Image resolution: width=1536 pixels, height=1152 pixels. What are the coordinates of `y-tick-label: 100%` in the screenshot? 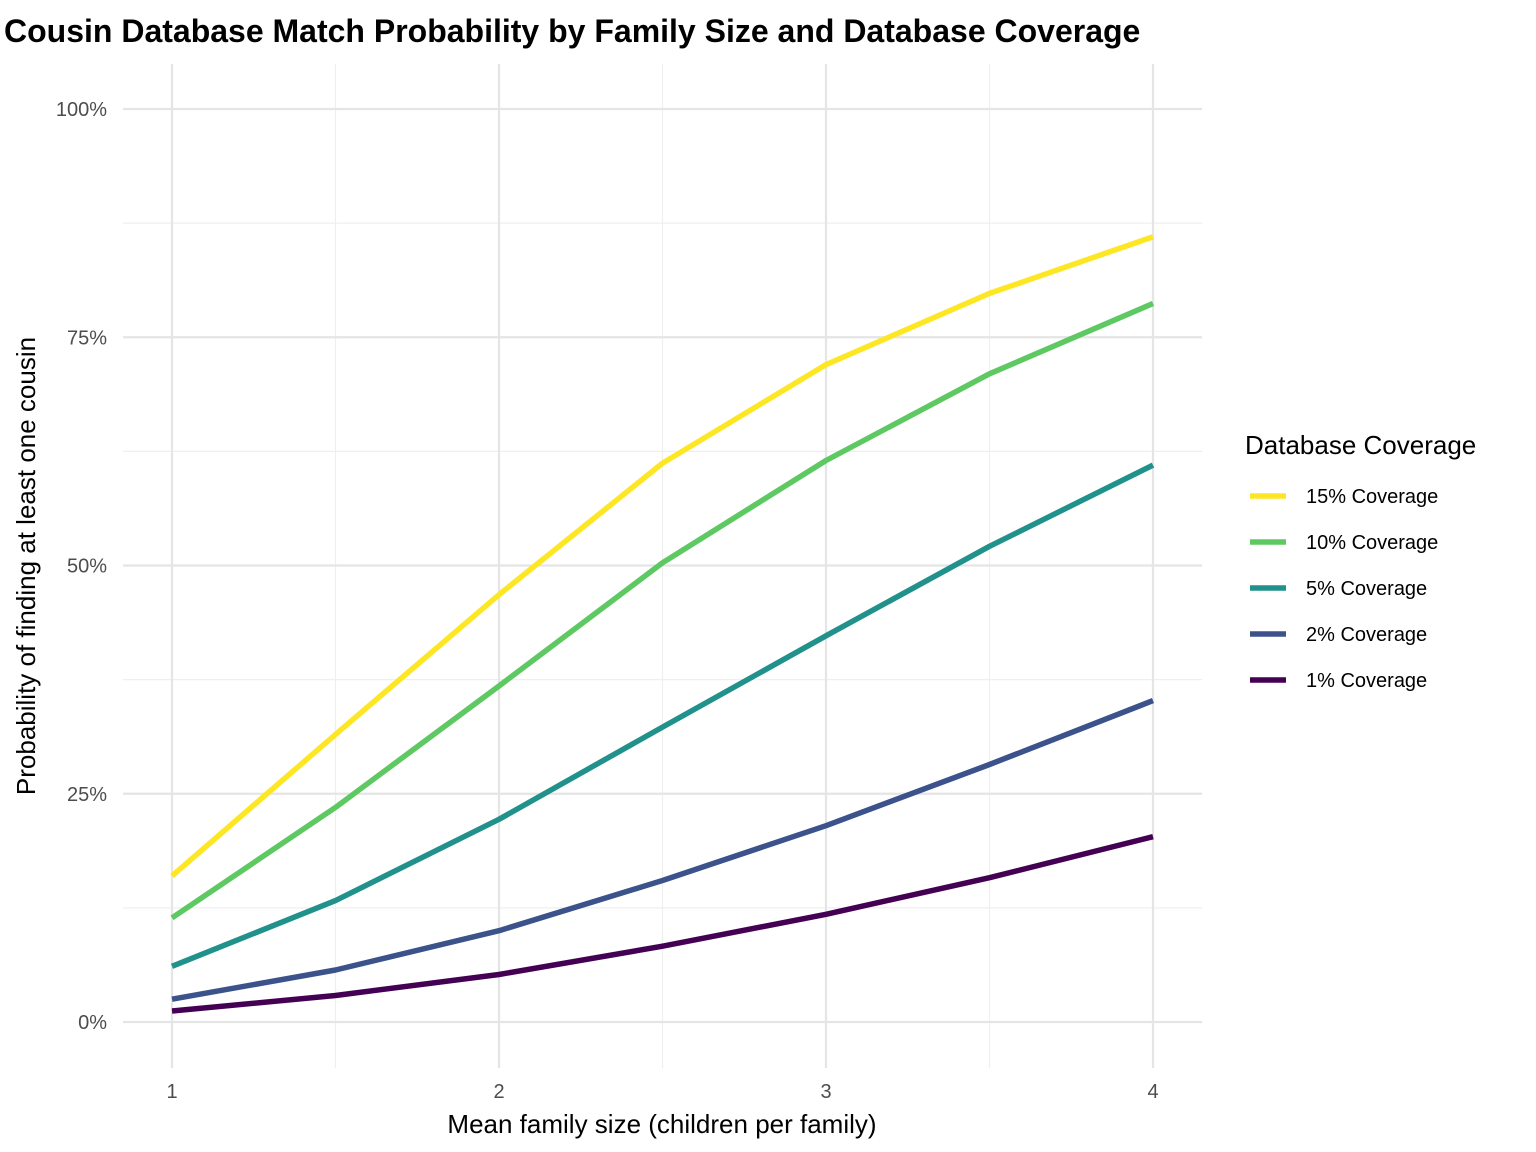 It's located at (81, 110).